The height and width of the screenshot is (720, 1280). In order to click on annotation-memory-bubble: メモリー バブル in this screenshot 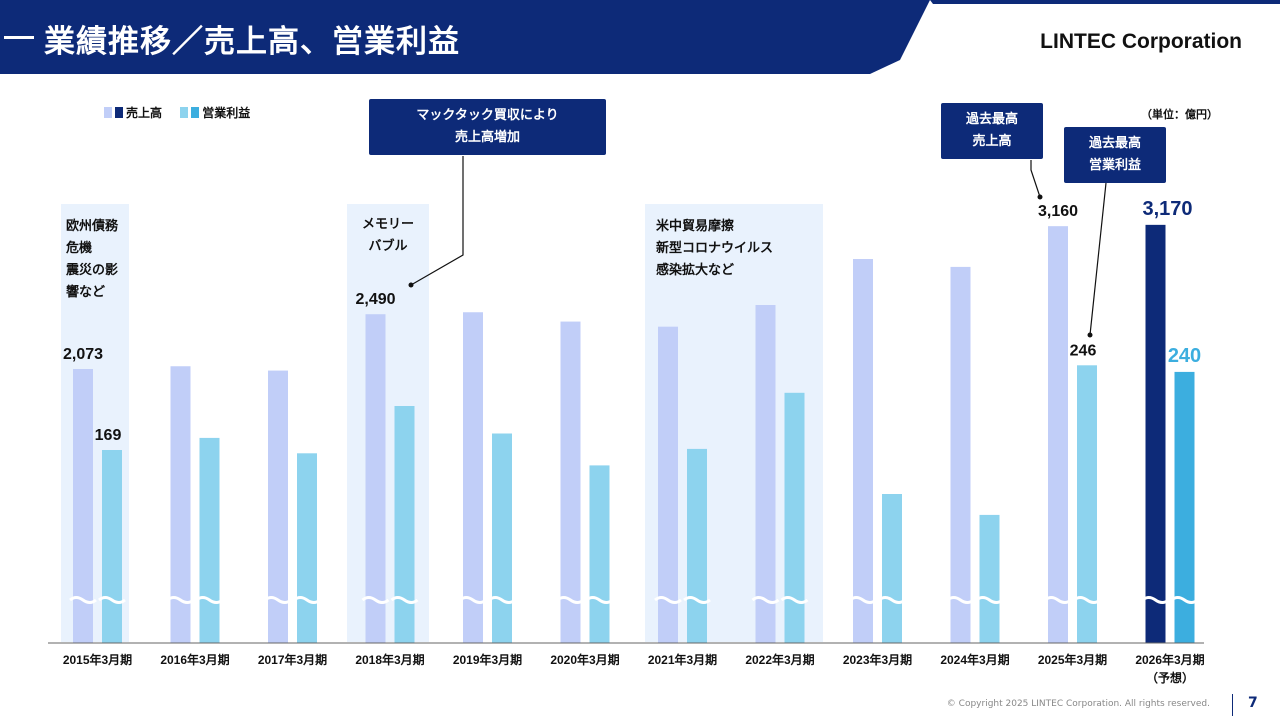, I will do `click(387, 235)`.